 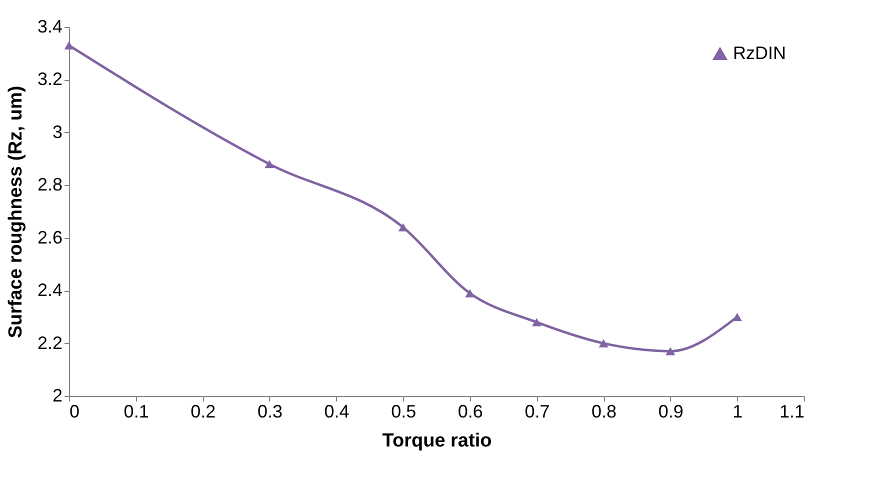 What do you see at coordinates (403, 412) in the screenshot?
I see `x-tick-label: 0.5` at bounding box center [403, 412].